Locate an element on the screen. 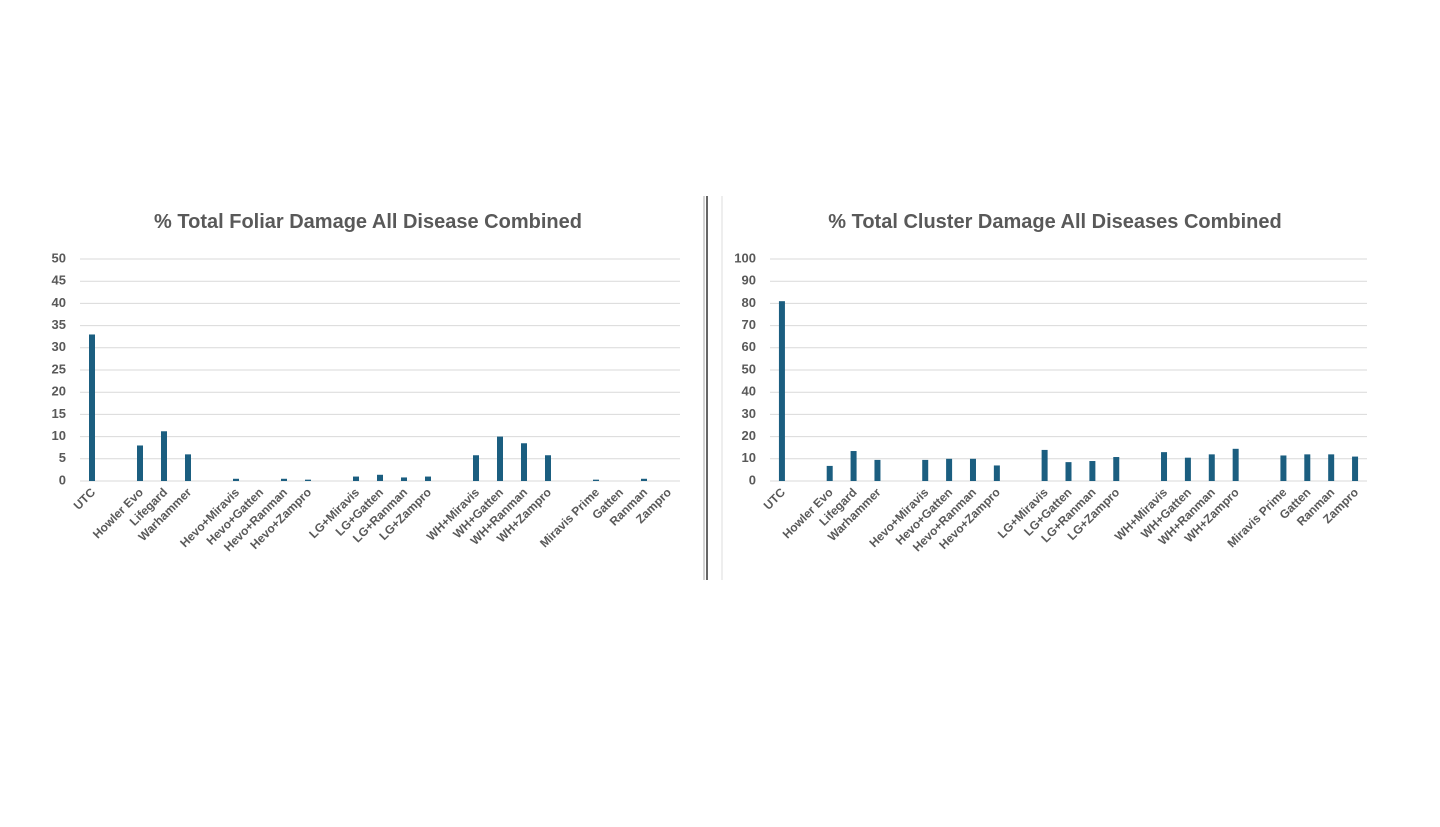 The width and height of the screenshot is (1440, 827). y-tick-label: 70 is located at coordinates (749, 324).